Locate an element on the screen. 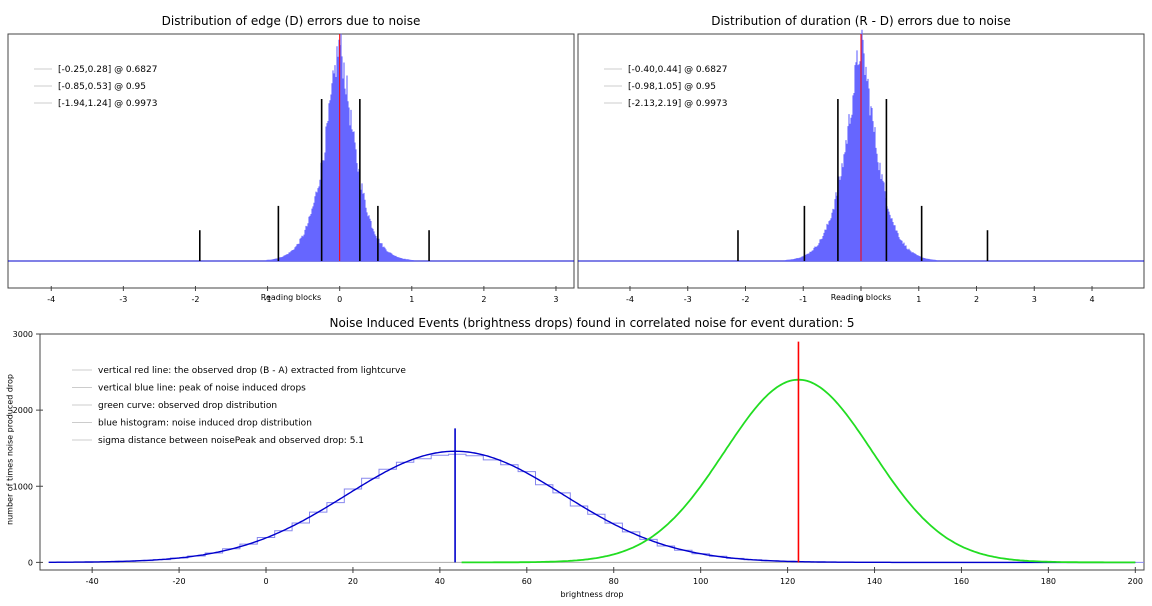  panel-1-legend-label: [-1.94,1.24] @ 0.9973 is located at coordinates (107, 104).